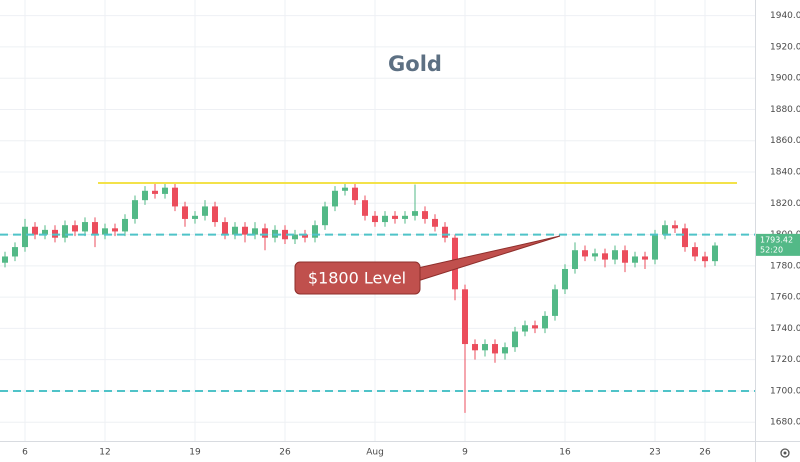 Image resolution: width=800 pixels, height=462 pixels. I want to click on y-tick-label: 1840.00, so click(785, 173).